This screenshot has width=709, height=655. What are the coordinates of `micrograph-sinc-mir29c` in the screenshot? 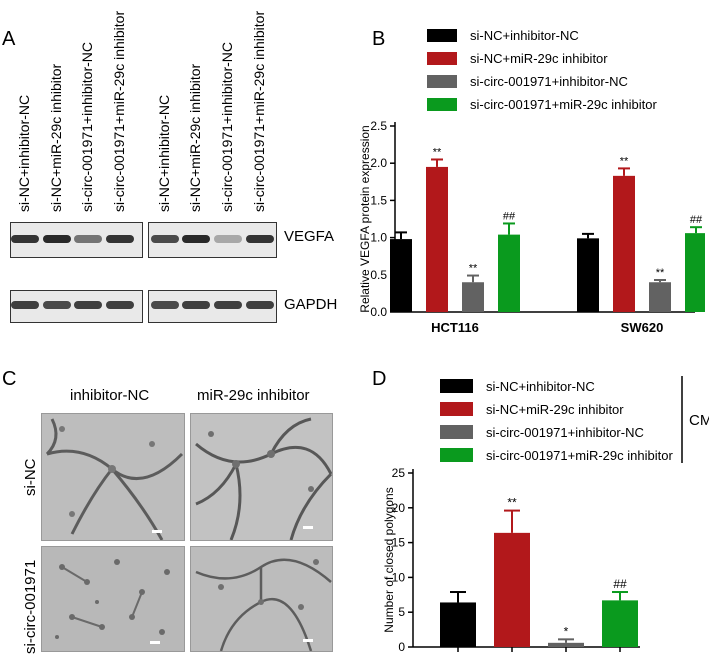 It's located at (261, 477).